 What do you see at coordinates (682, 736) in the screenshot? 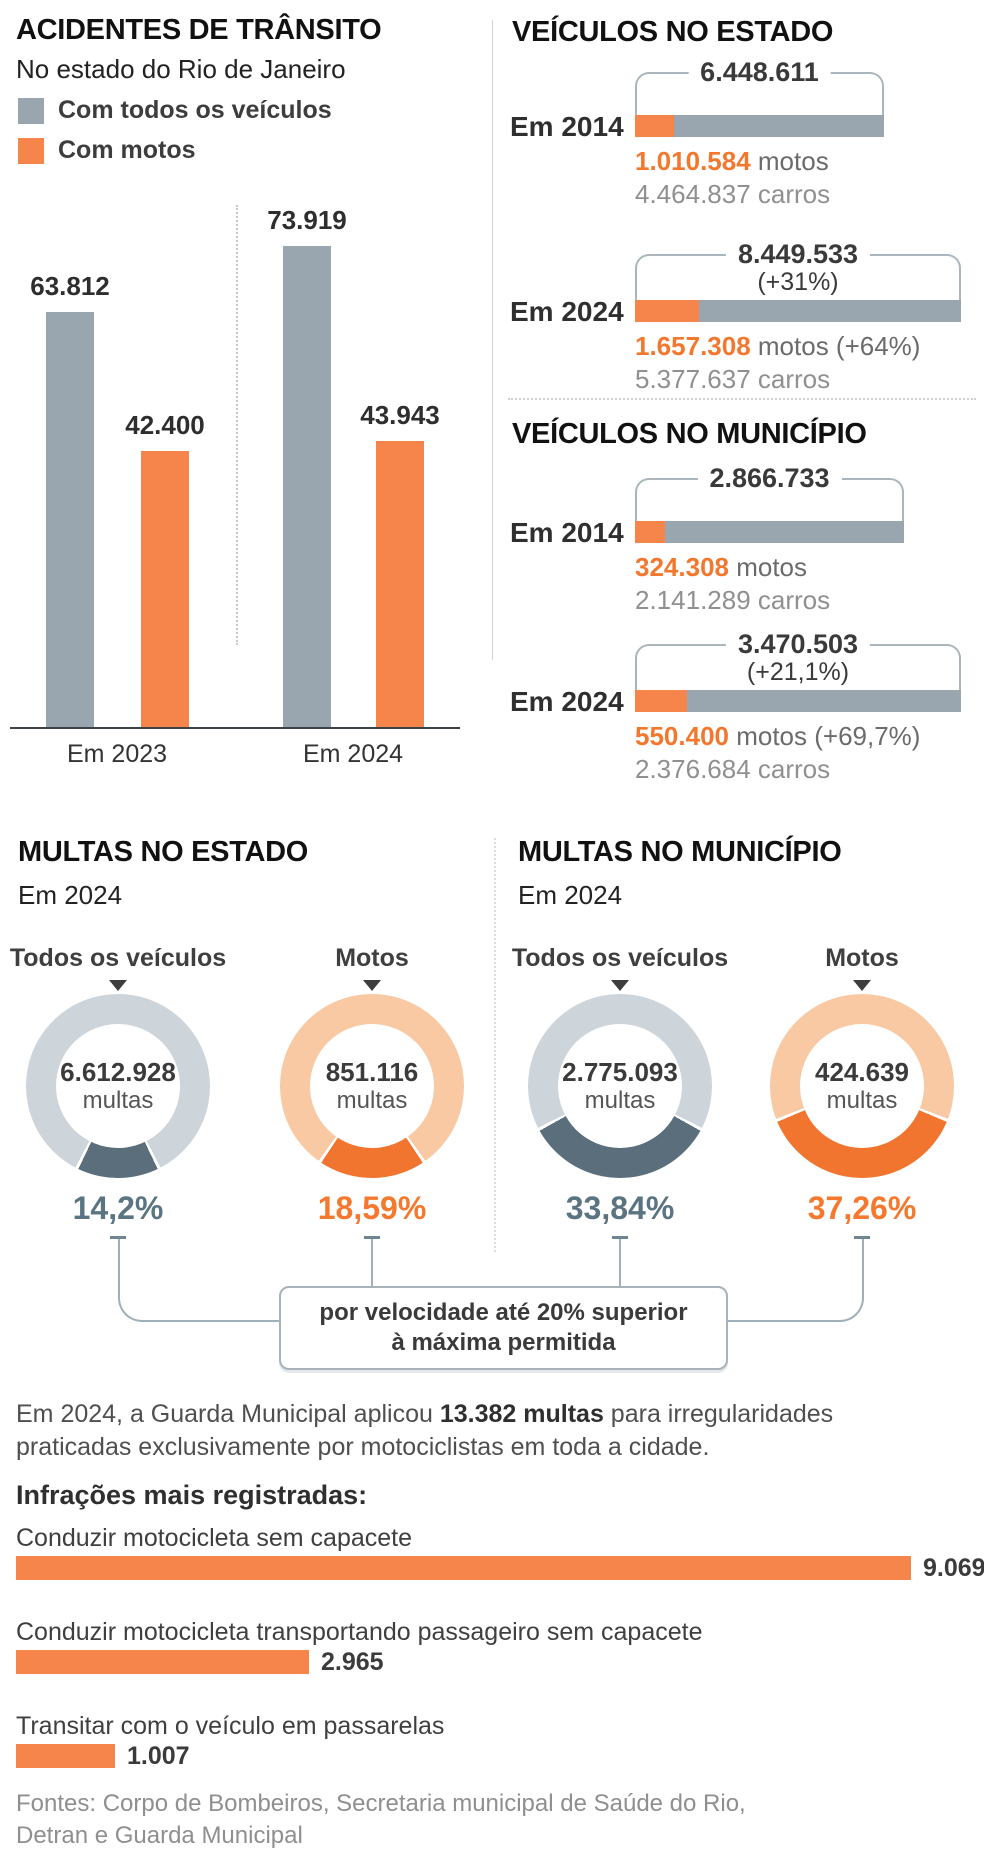
I see `motos-value: 550.400` at bounding box center [682, 736].